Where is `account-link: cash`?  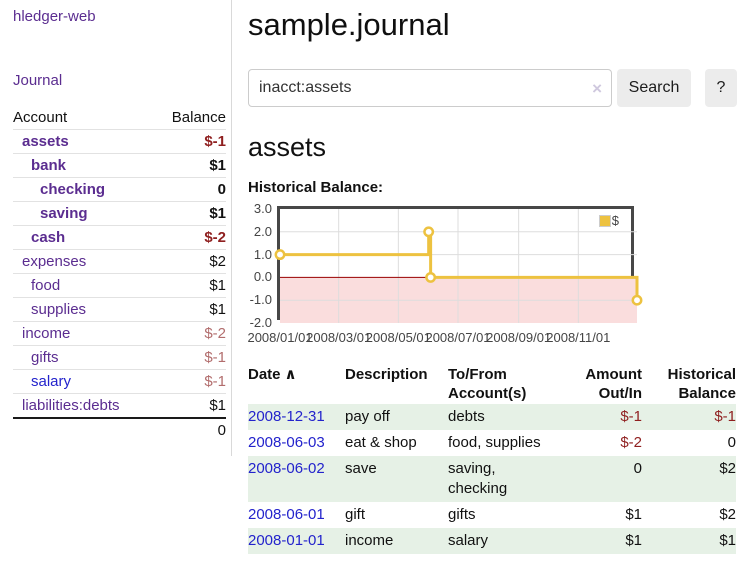 account-link: cash is located at coordinates (48, 237).